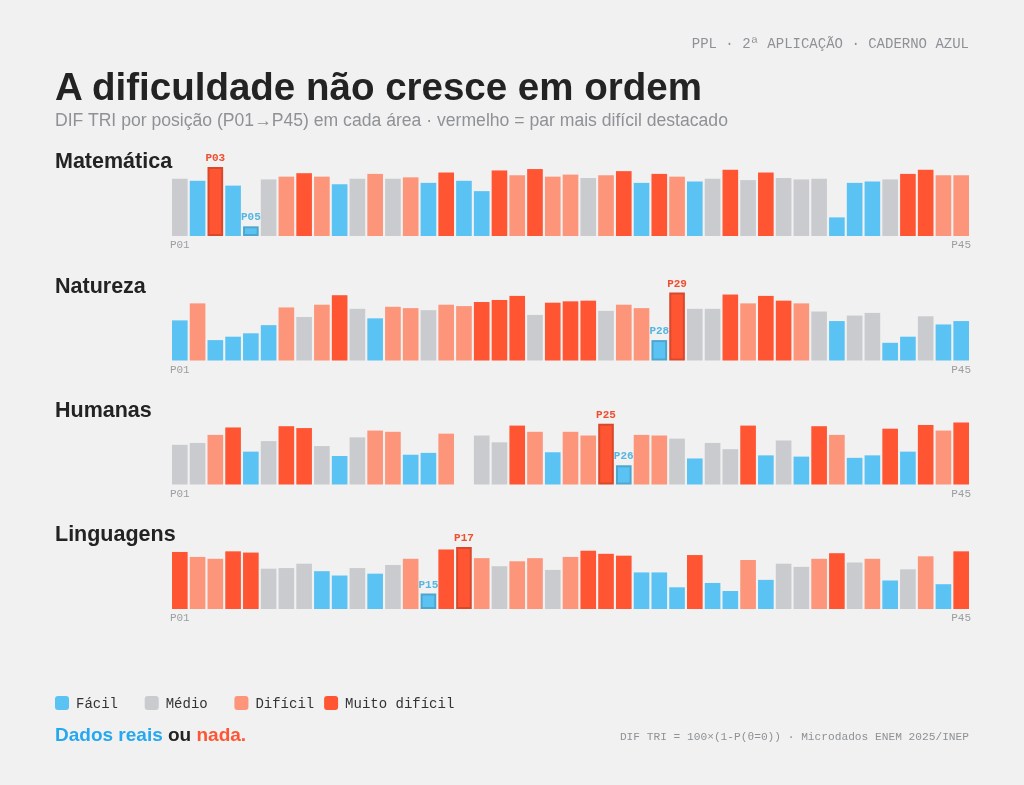 The width and height of the screenshot is (1024, 785). What do you see at coordinates (464, 538) in the screenshot?
I see `series-label: P17` at bounding box center [464, 538].